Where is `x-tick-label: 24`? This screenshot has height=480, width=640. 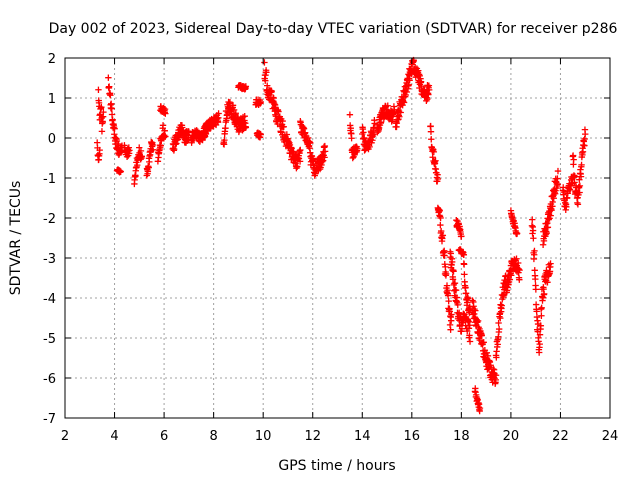 x-tick-label: 24 is located at coordinates (610, 436).